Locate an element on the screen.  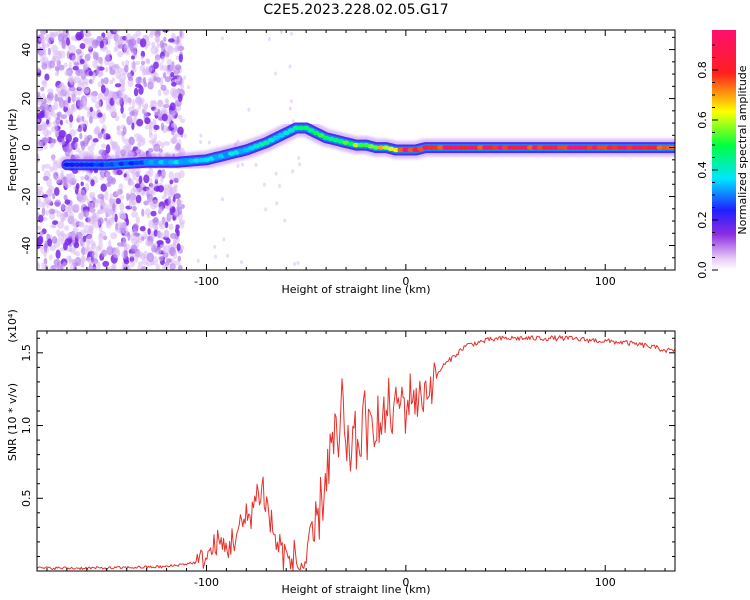
colorbar-ticks: 0.0 0.2 0.4 0.6 0.8 is located at coordinates (707, 161).